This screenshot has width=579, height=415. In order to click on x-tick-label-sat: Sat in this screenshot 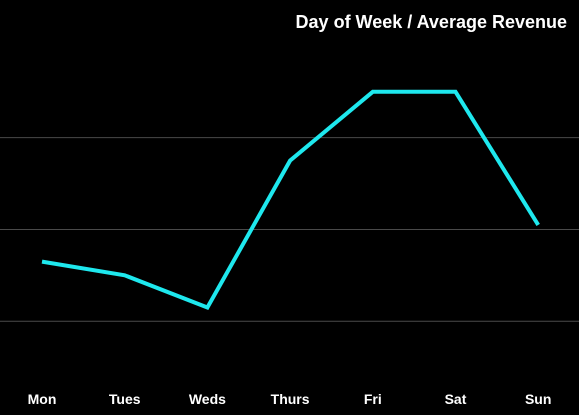, I will do `click(456, 399)`.